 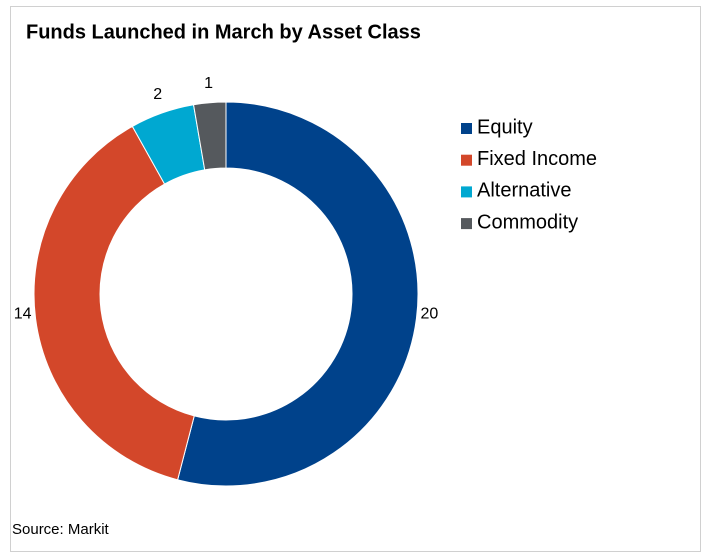 I want to click on data-label: 14, so click(x=23, y=313).